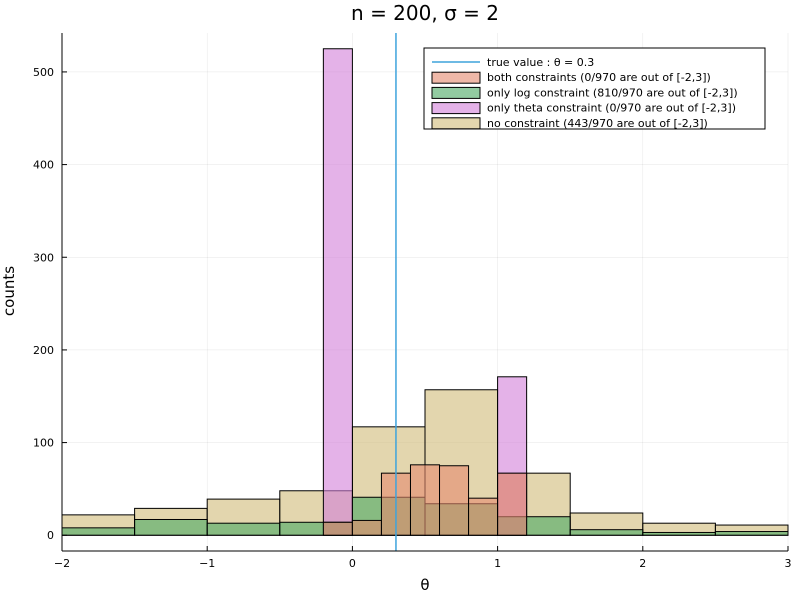 The width and height of the screenshot is (800, 605). What do you see at coordinates (43, 443) in the screenshot?
I see `y-tick-label: 100` at bounding box center [43, 443].